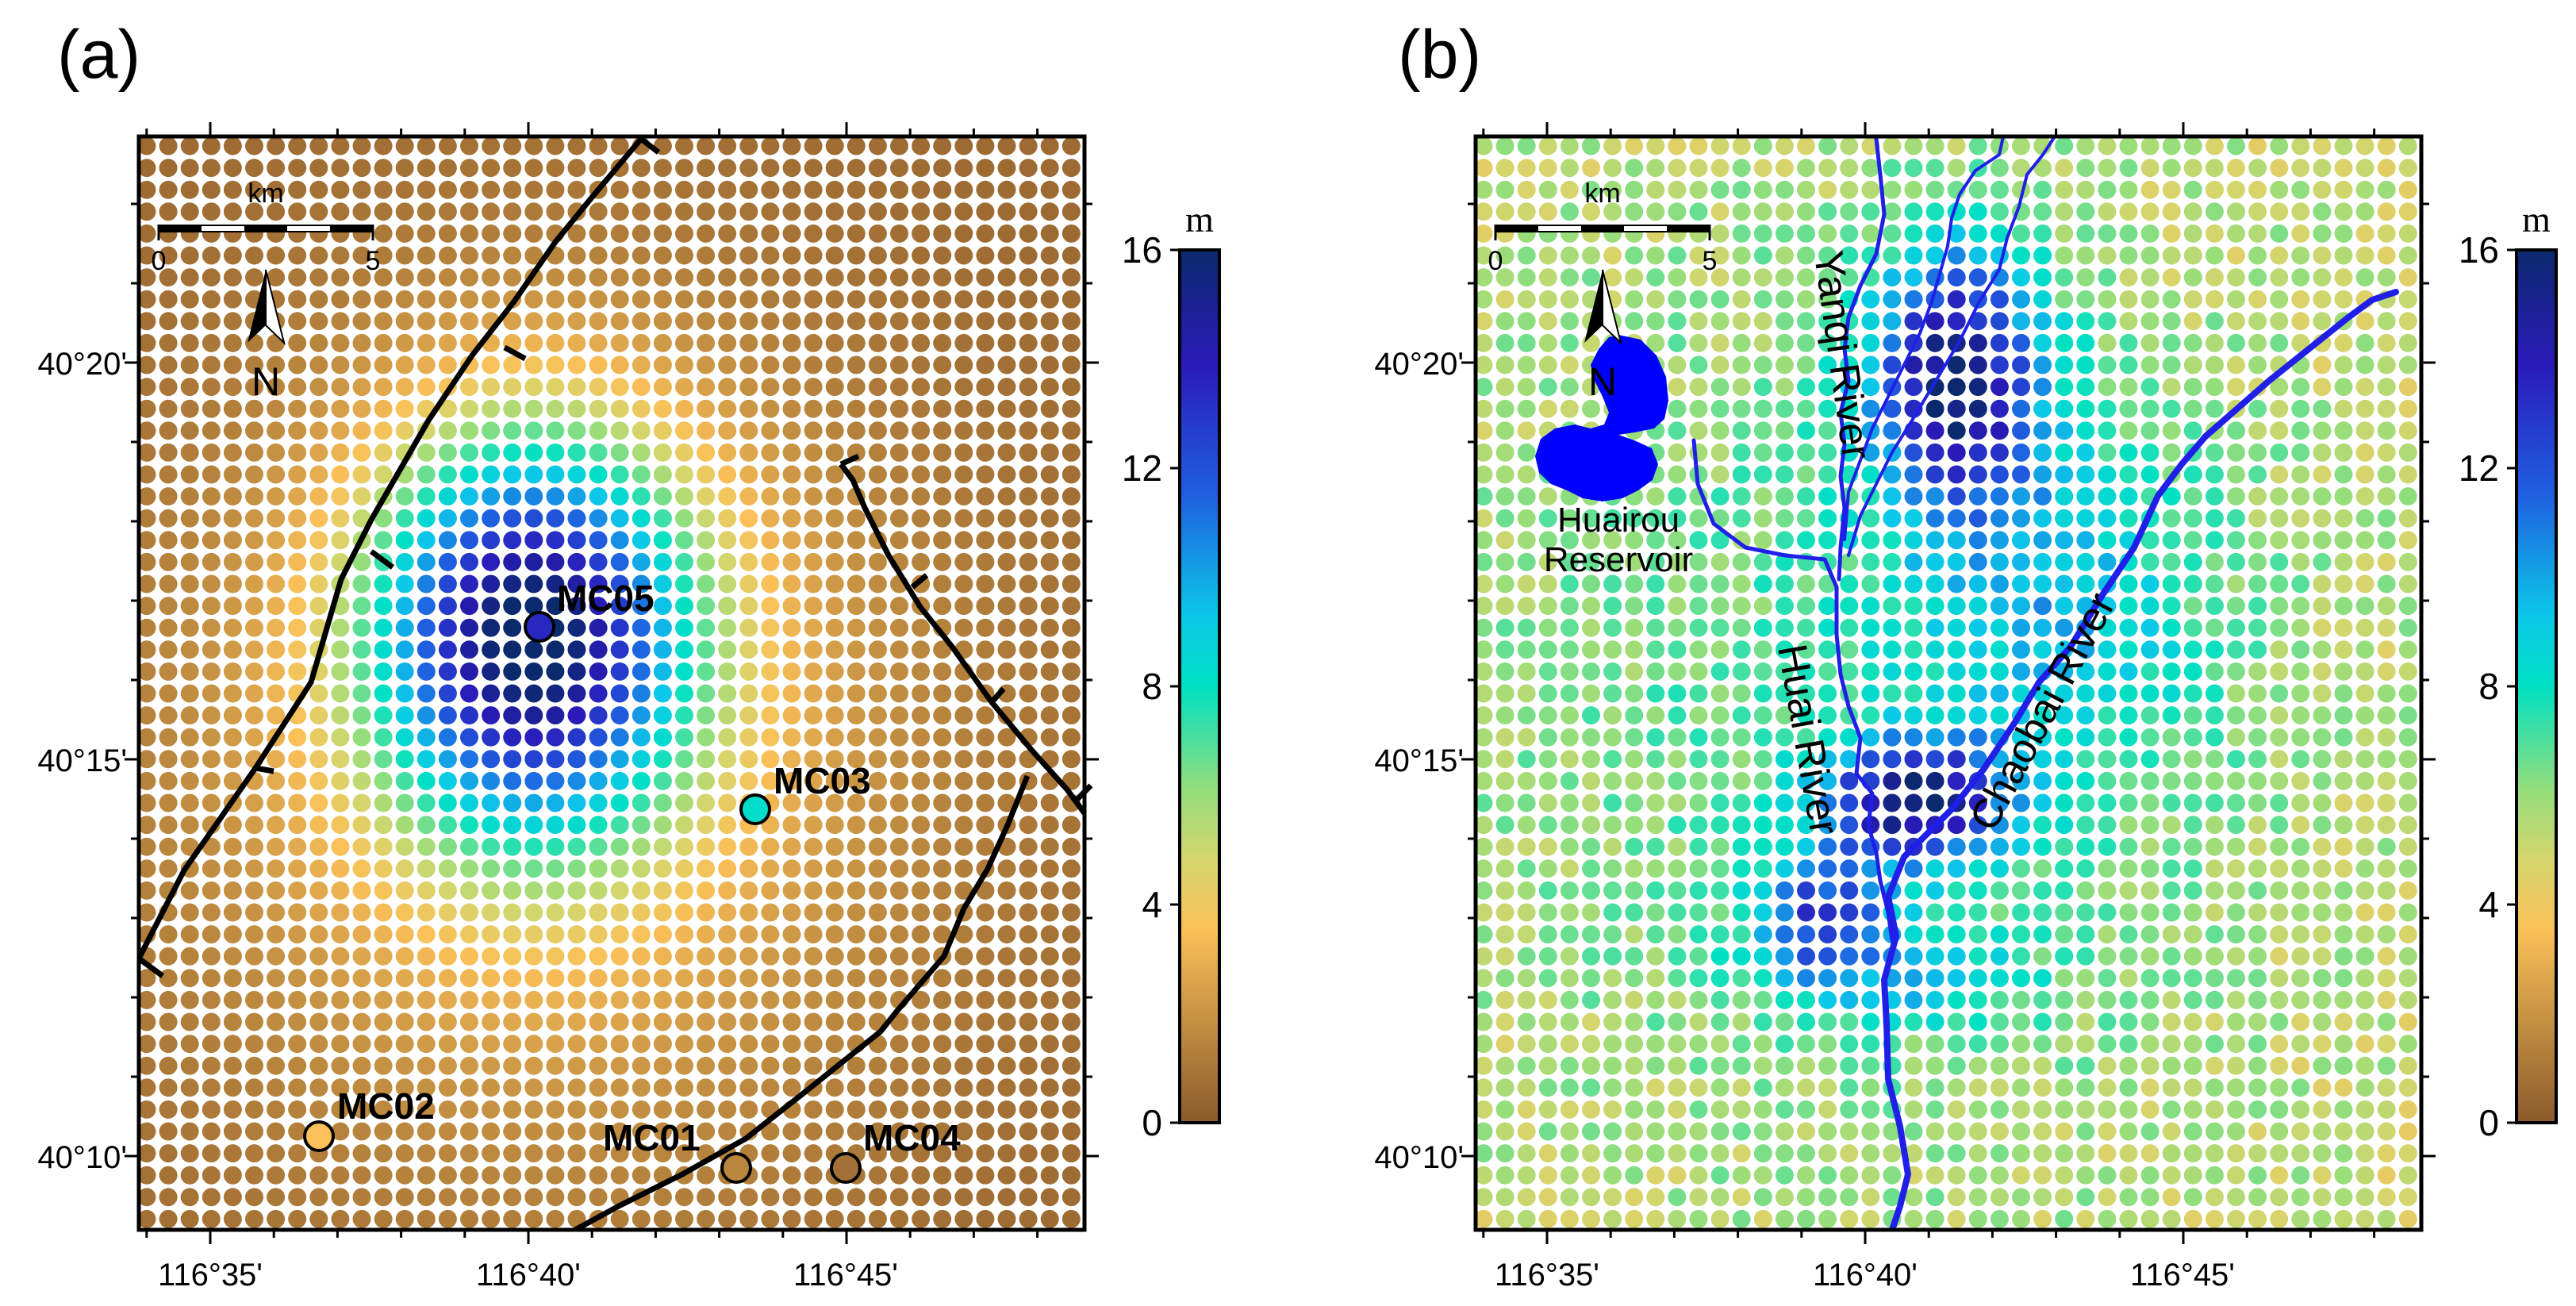 The width and height of the screenshot is (2576, 1306). What do you see at coordinates (265, 381) in the screenshot?
I see `north-label: N` at bounding box center [265, 381].